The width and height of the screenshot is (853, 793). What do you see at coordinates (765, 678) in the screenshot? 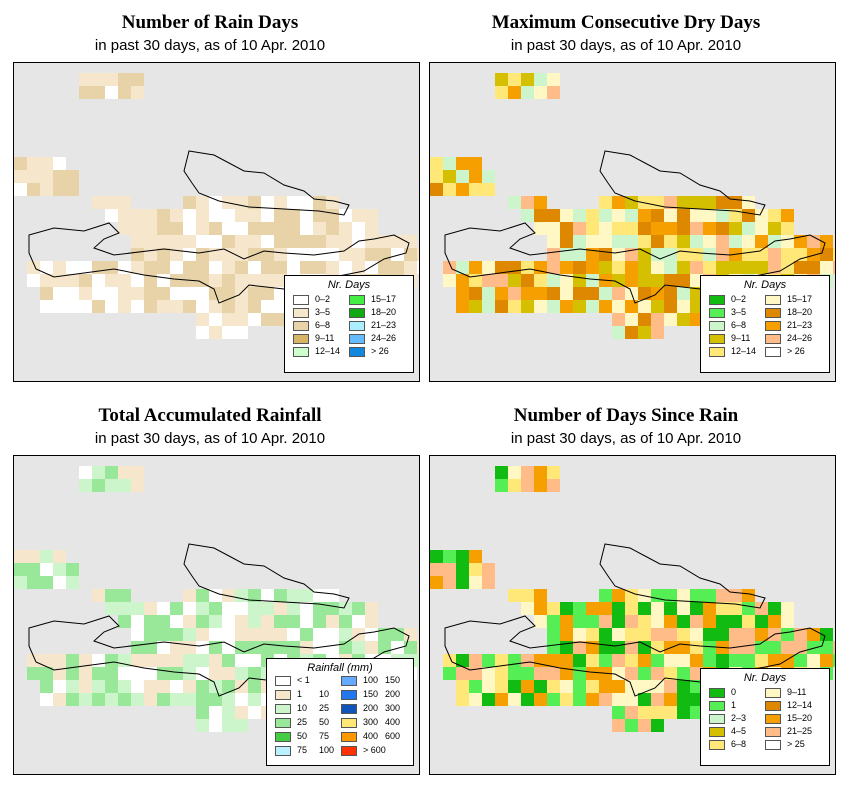
I see `legend-title: Nr. Days` at bounding box center [765, 678].